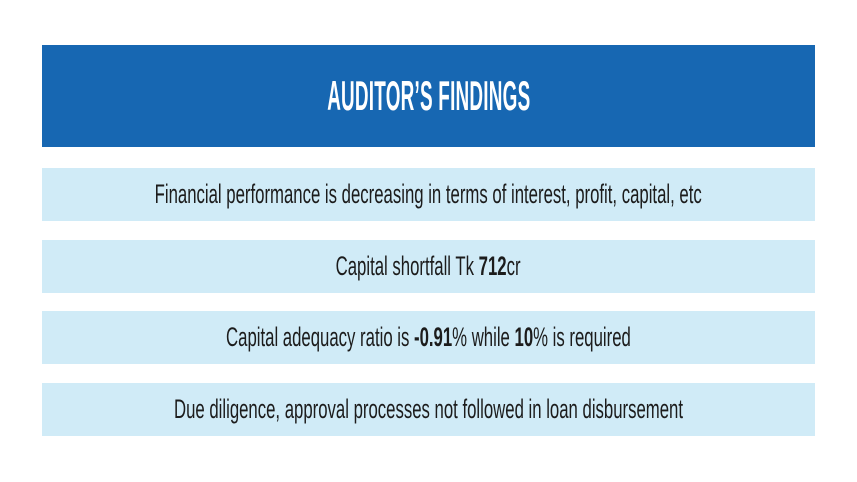 Image resolution: width=857 pixels, height=482 pixels. I want to click on finding-text-emphasis: -0.91, so click(433, 337).